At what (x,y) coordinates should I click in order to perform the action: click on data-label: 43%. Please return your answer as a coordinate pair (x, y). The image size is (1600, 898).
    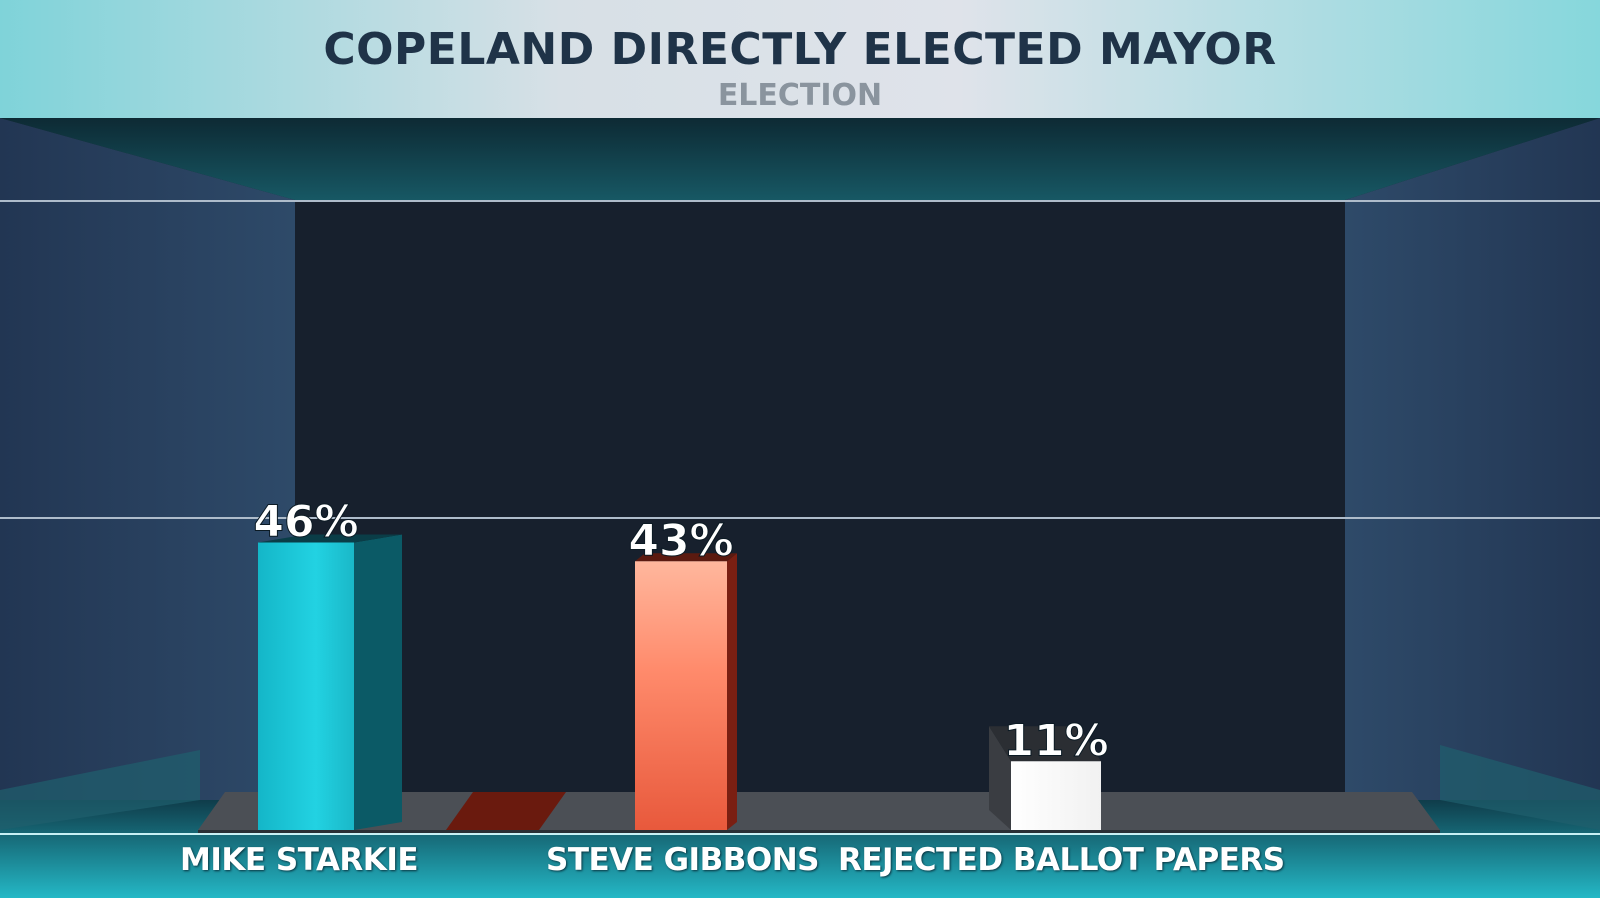
    Looking at the image, I should click on (680, 540).